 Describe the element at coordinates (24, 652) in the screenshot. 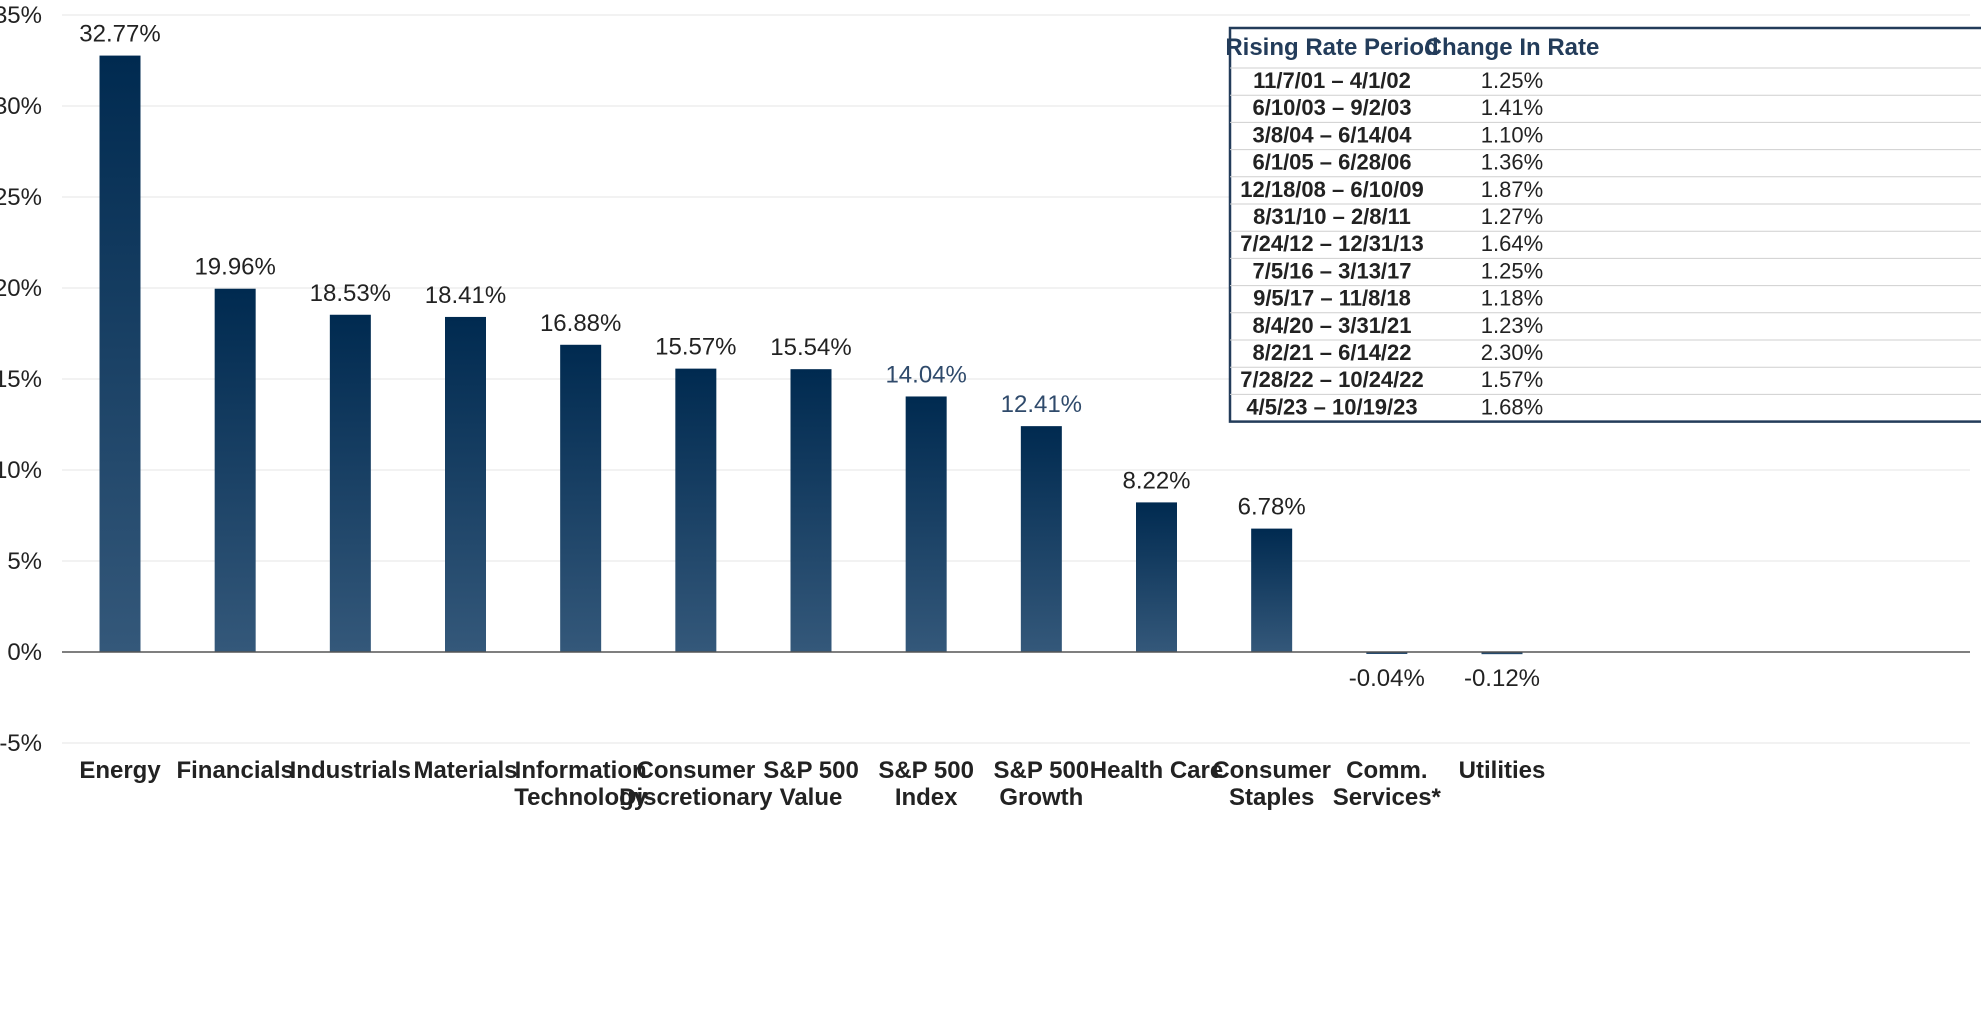

I see `y-tick-label: 0%` at that location.